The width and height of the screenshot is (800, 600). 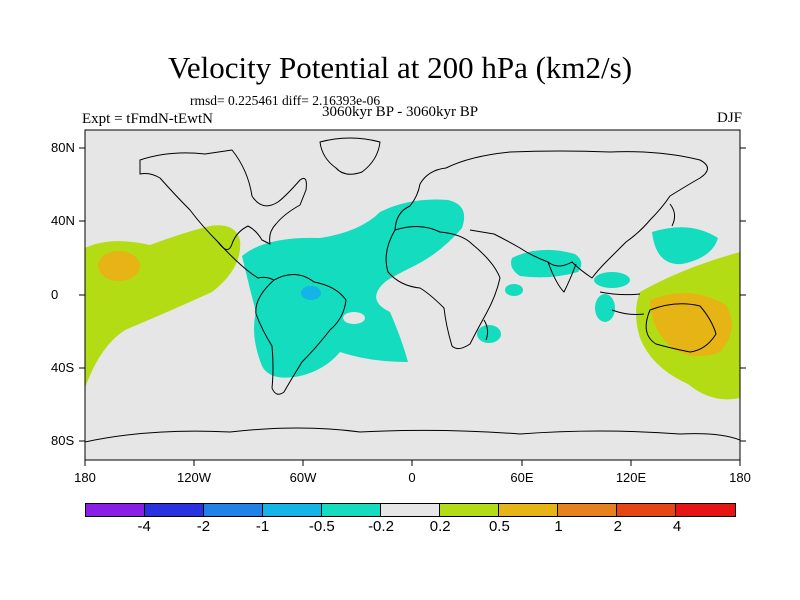 I want to click on negative-region-indochina, so click(x=612, y=280).